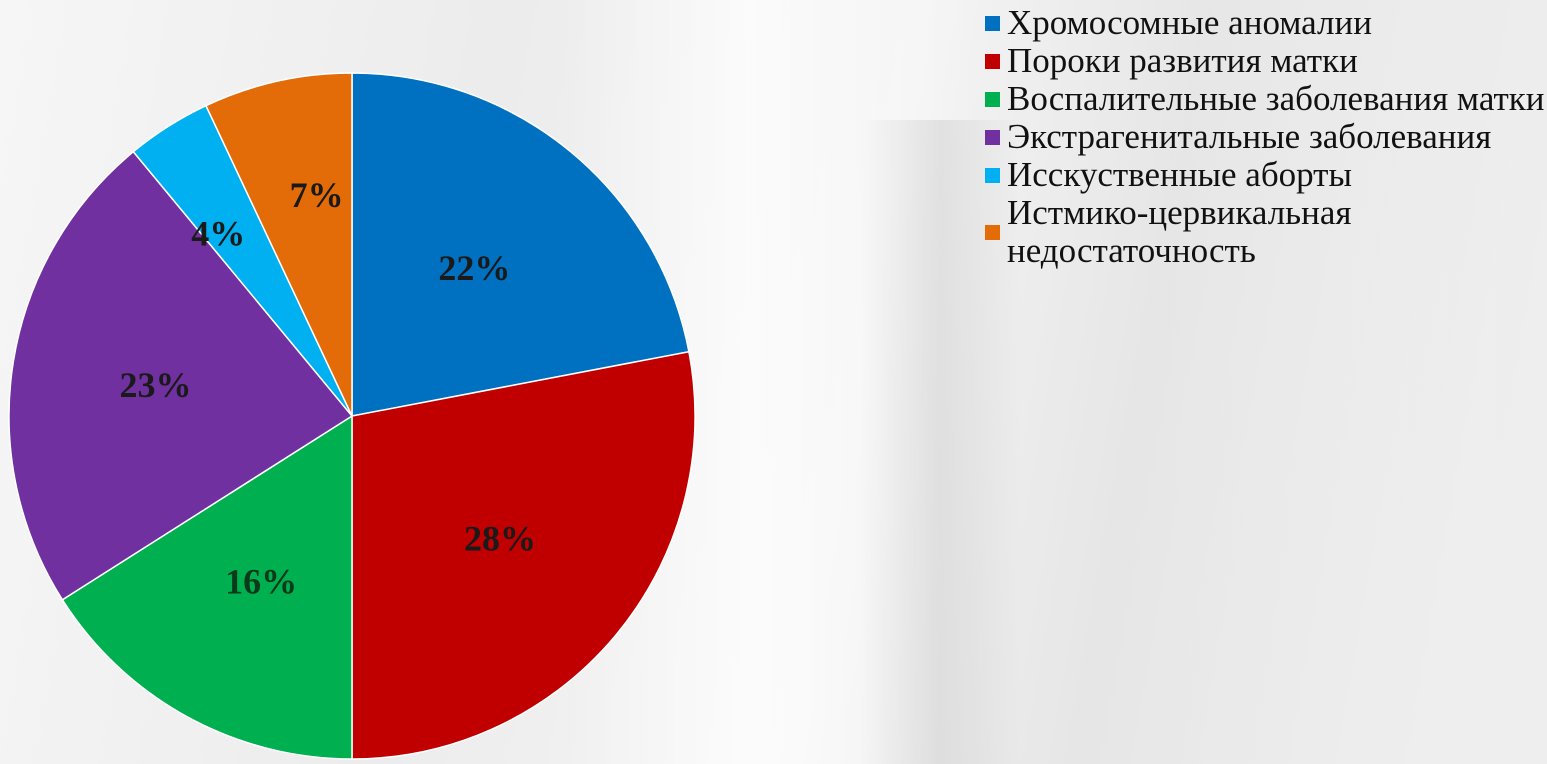 The image size is (1547, 764). What do you see at coordinates (1182, 60) in the screenshot?
I see `legend-label: Пороки развития матки` at bounding box center [1182, 60].